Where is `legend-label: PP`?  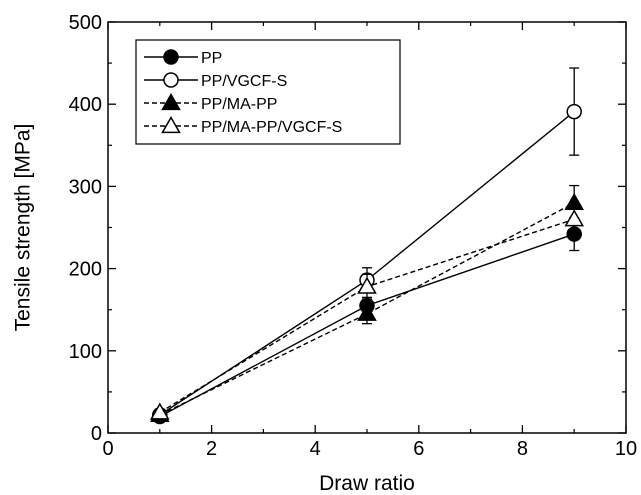 legend-label: PP is located at coordinates (211, 58).